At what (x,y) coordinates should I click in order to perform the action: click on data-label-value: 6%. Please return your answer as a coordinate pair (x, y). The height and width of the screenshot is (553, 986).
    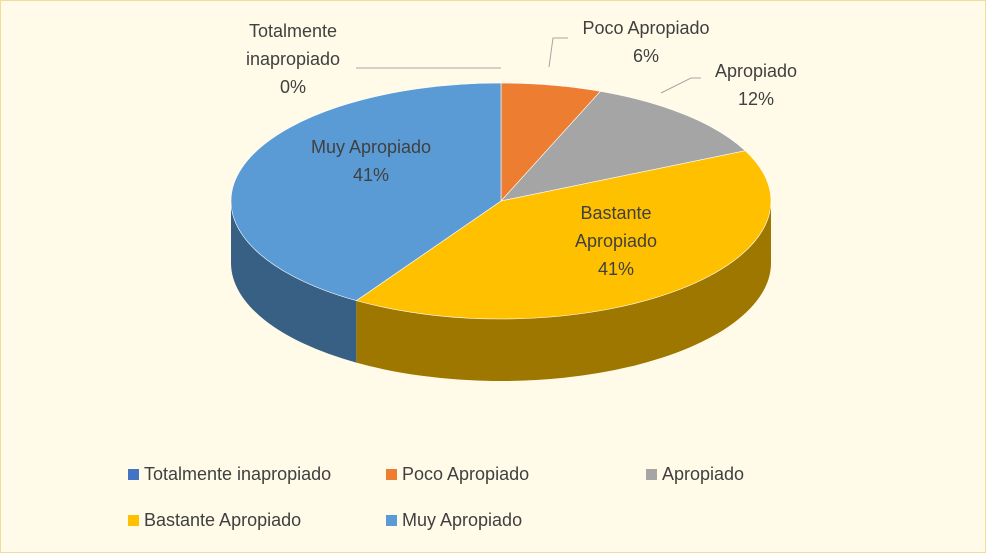
    Looking at the image, I should click on (645, 56).